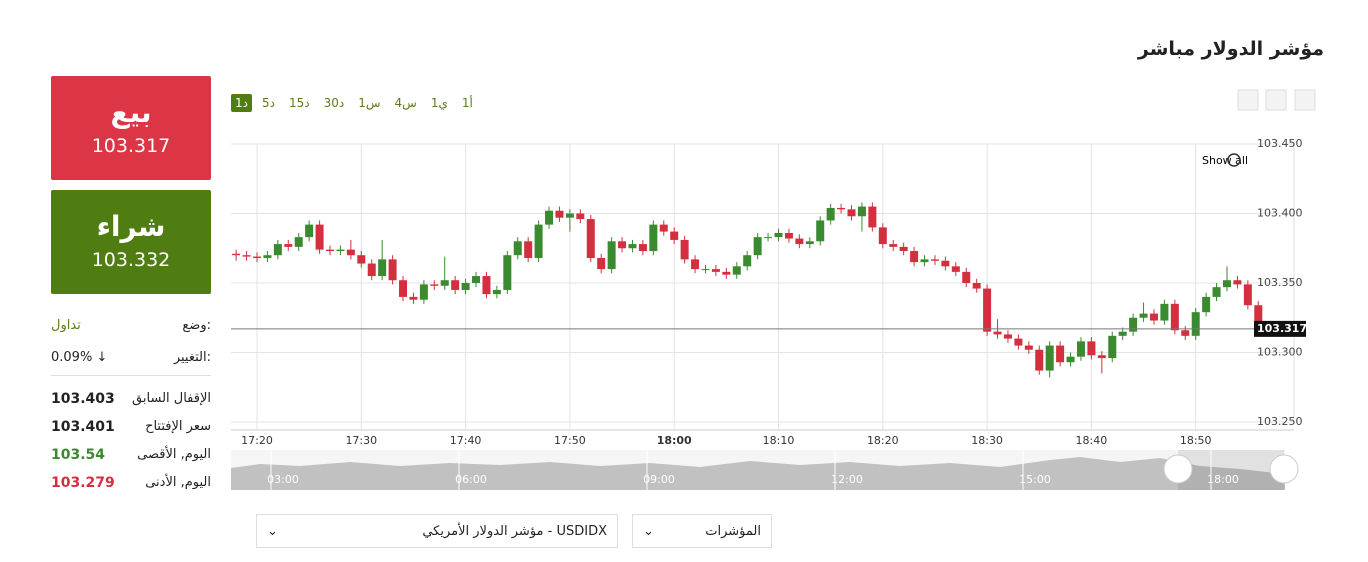 The height and width of the screenshot is (562, 1368). What do you see at coordinates (299, 103) in the screenshot?
I see `timeframe: 15د` at bounding box center [299, 103].